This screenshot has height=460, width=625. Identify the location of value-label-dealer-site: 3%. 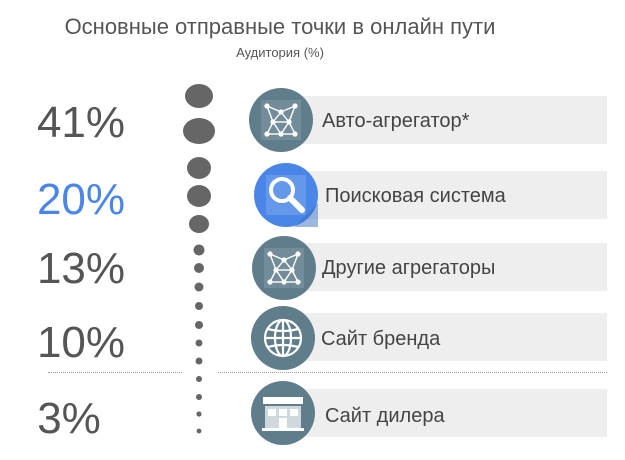
(69, 418).